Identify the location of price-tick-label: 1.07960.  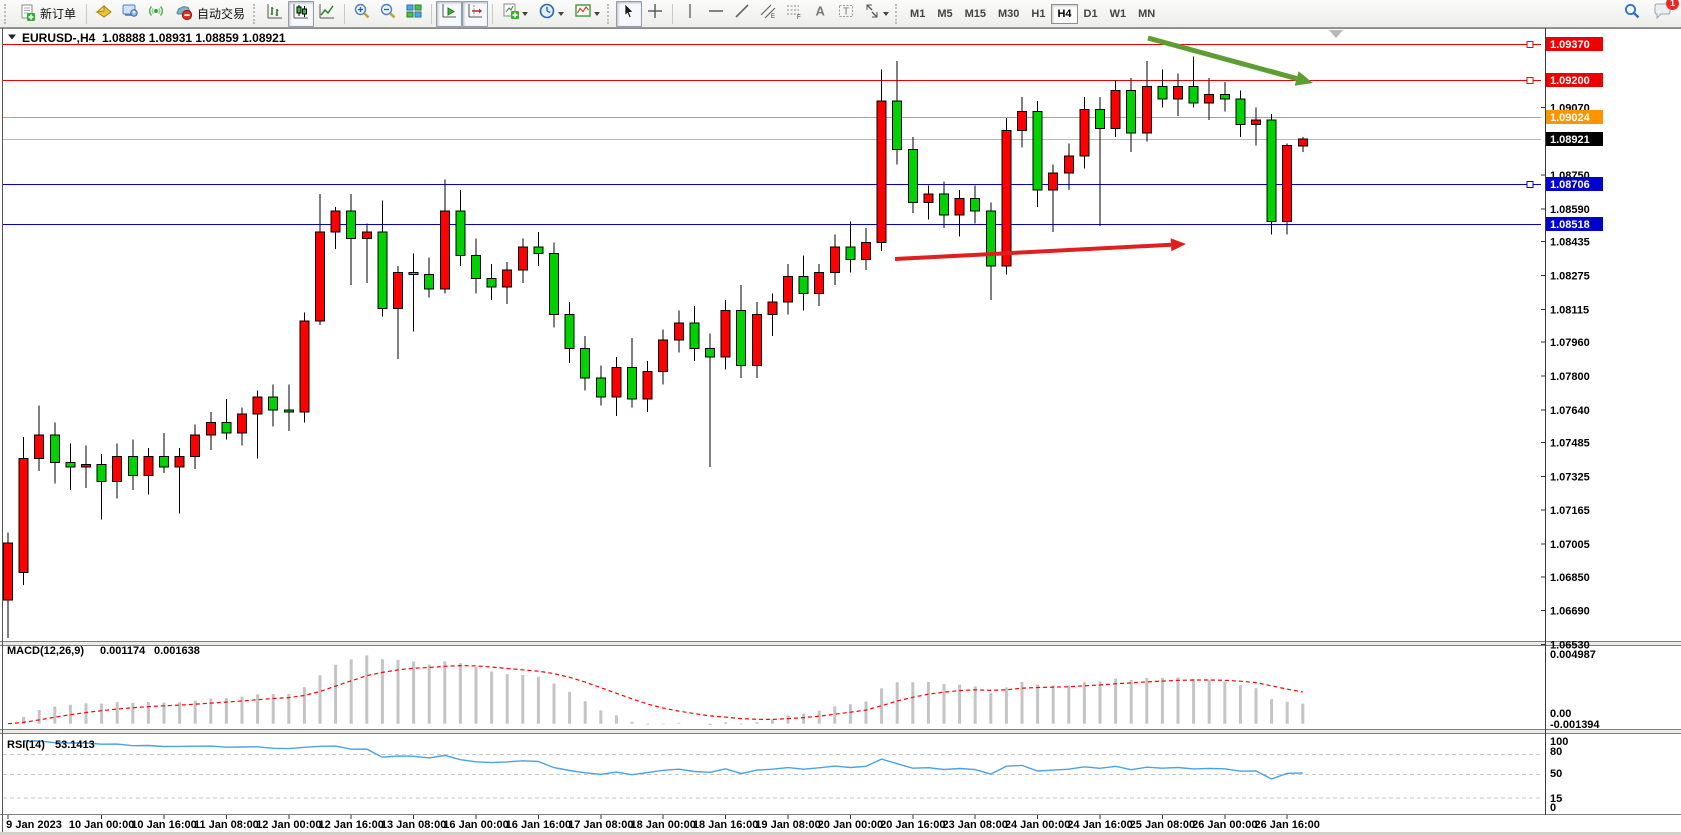
(1570, 343).